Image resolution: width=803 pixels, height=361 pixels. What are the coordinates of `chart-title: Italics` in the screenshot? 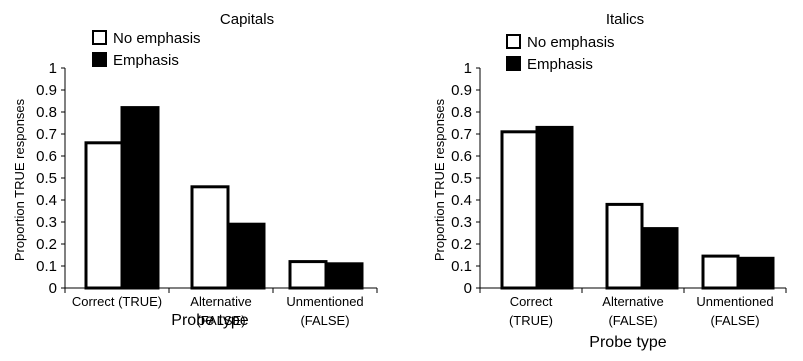 It's located at (625, 19).